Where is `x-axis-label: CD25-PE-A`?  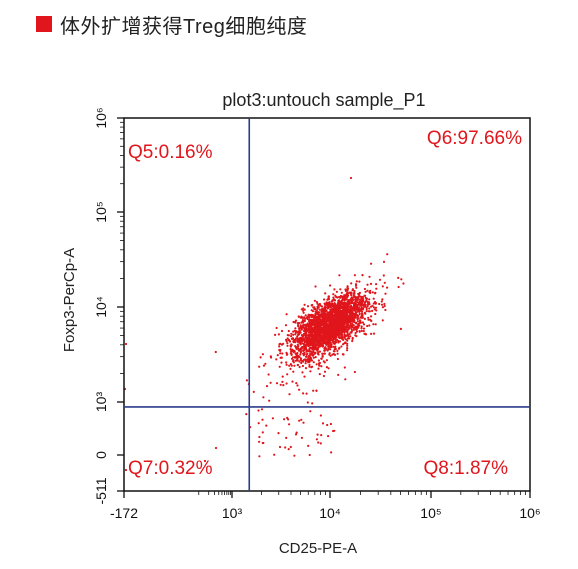
x-axis-label: CD25-PE-A is located at coordinates (318, 548).